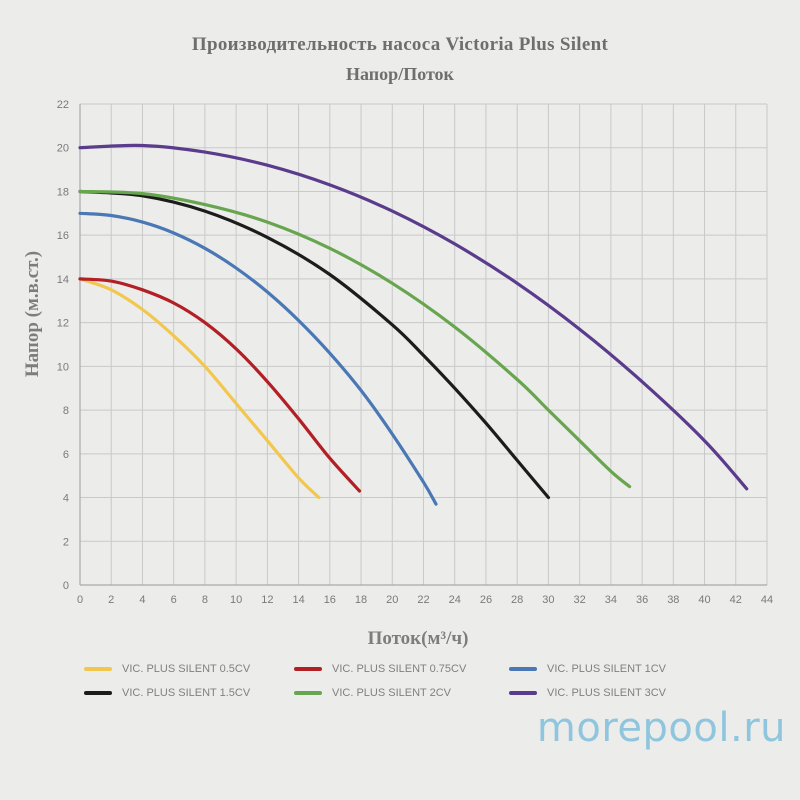 This screenshot has width=800, height=800. I want to click on y-tick-label: 6, so click(66, 455).